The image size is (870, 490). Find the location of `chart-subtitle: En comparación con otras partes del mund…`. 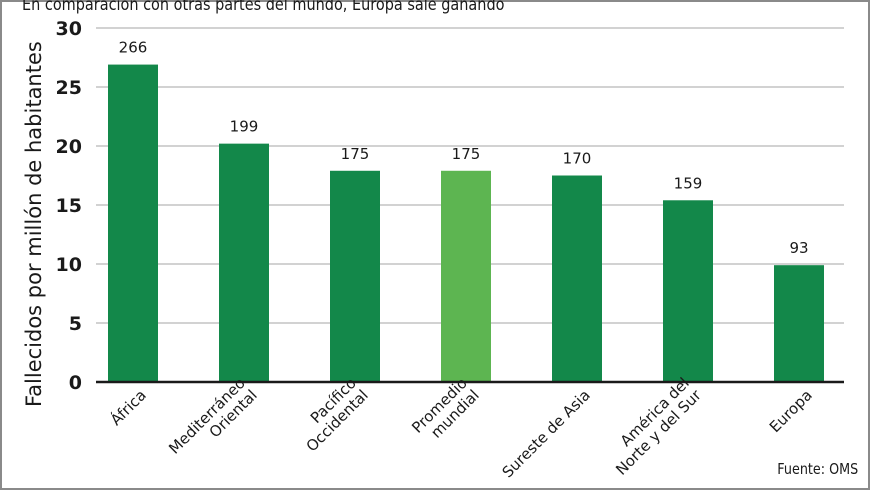

chart-subtitle: En comparación con otras partes del mund… is located at coordinates (263, 7).